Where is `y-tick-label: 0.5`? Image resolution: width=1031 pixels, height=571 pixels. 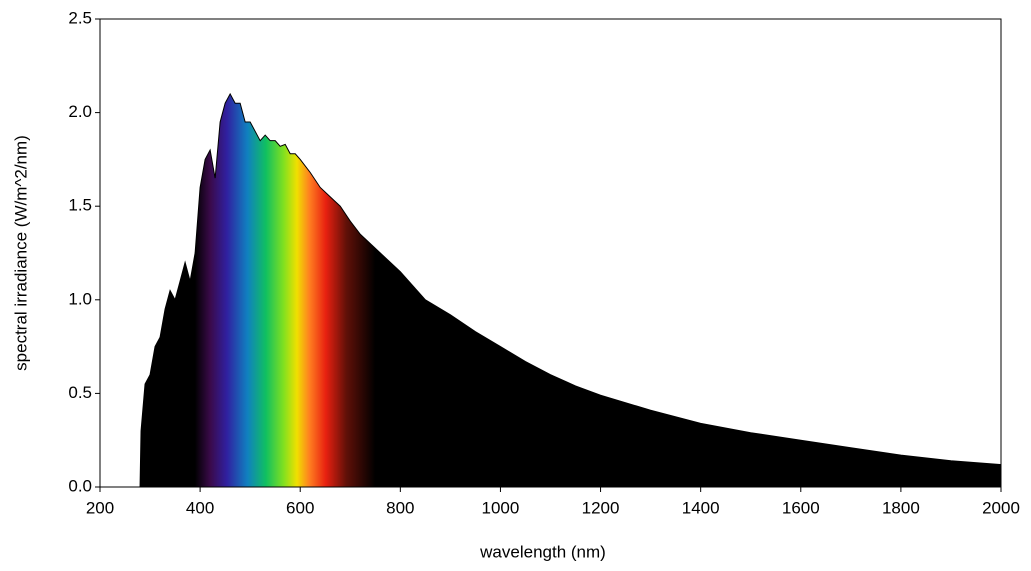 y-tick-label: 0.5 is located at coordinates (80, 392).